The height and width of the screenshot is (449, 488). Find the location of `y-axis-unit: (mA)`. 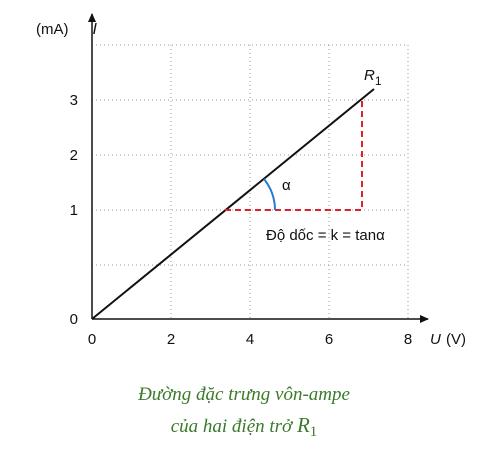

y-axis-unit: (mA) is located at coordinates (52, 29).